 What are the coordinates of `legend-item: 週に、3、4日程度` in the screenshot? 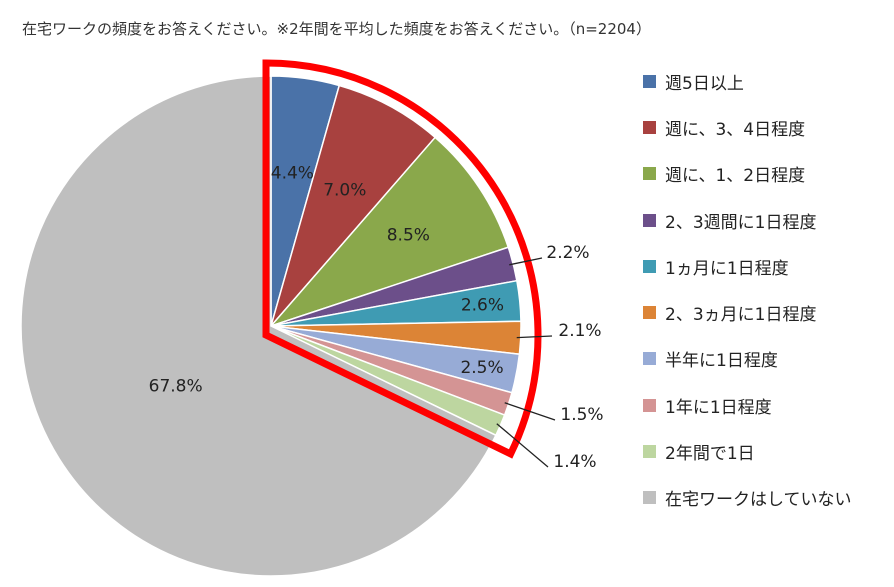 It's located at (765, 127).